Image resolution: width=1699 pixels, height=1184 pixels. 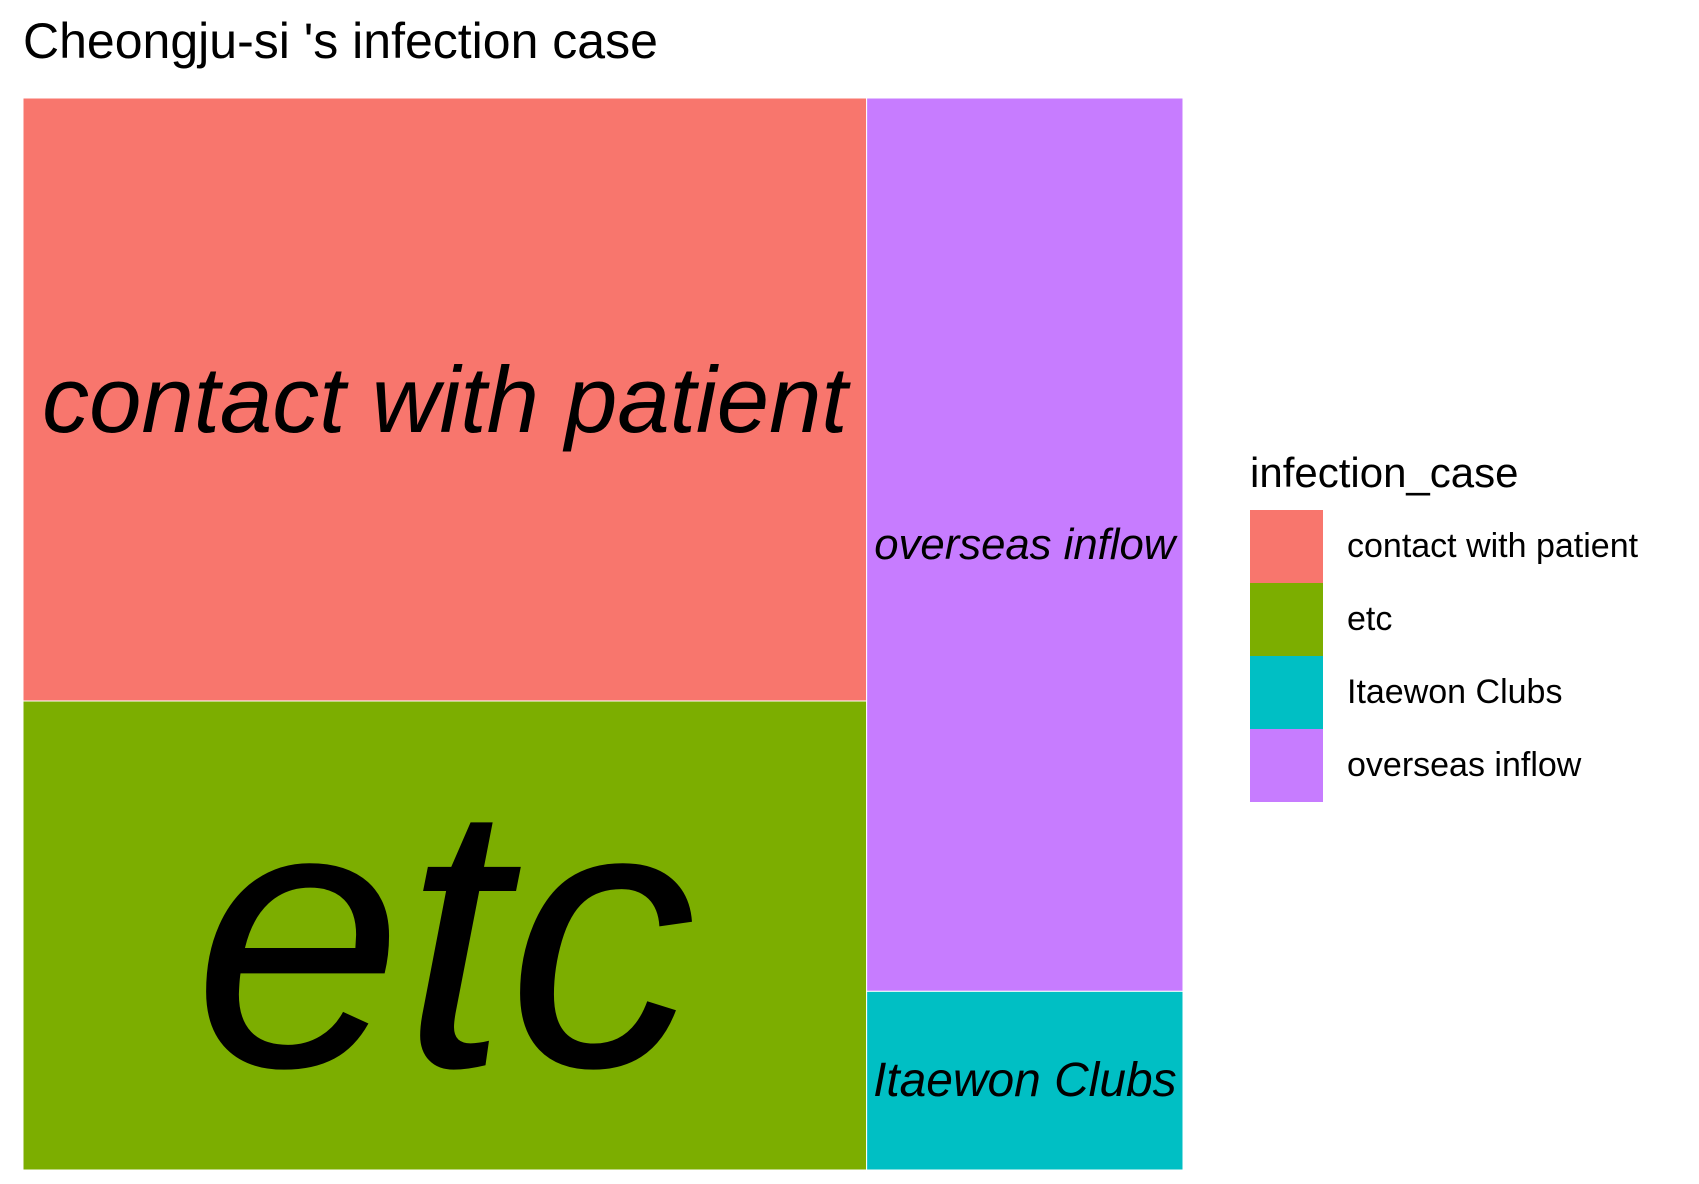 I want to click on legend-key-contact-with-patient, so click(x=1286, y=547).